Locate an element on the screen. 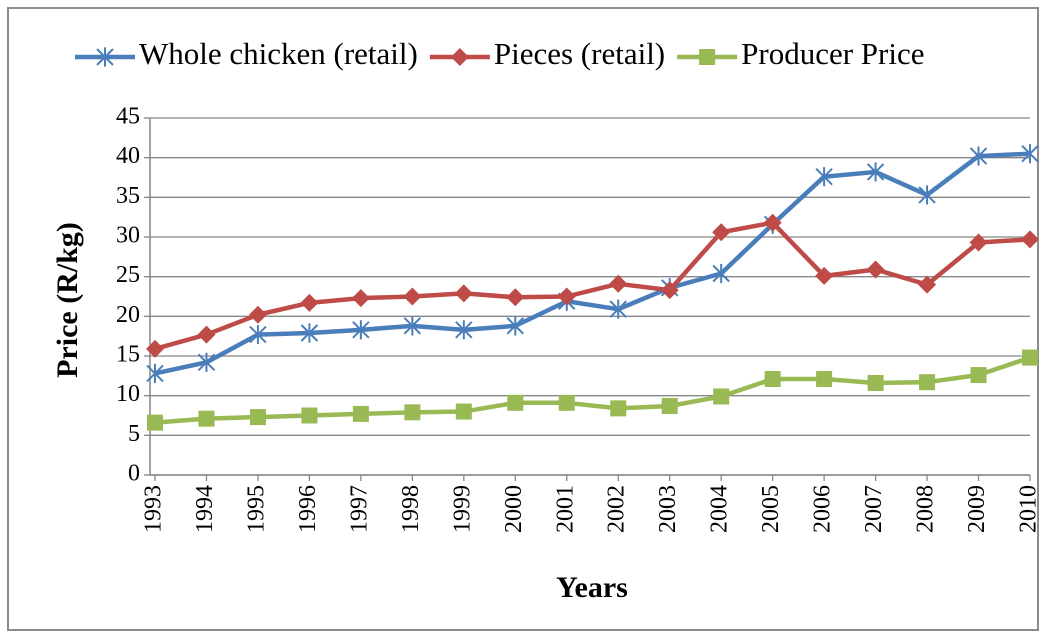 Image resolution: width=1048 pixels, height=636 pixels. x-tick-label: 1996 is located at coordinates (308, 509).